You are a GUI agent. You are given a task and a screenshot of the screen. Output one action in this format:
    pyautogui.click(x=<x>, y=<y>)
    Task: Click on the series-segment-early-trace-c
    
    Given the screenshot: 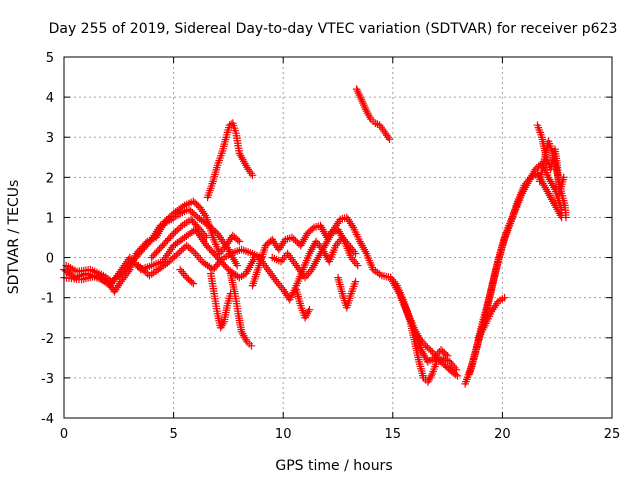 What is the action you would take?
    pyautogui.click(x=159, y=257)
    